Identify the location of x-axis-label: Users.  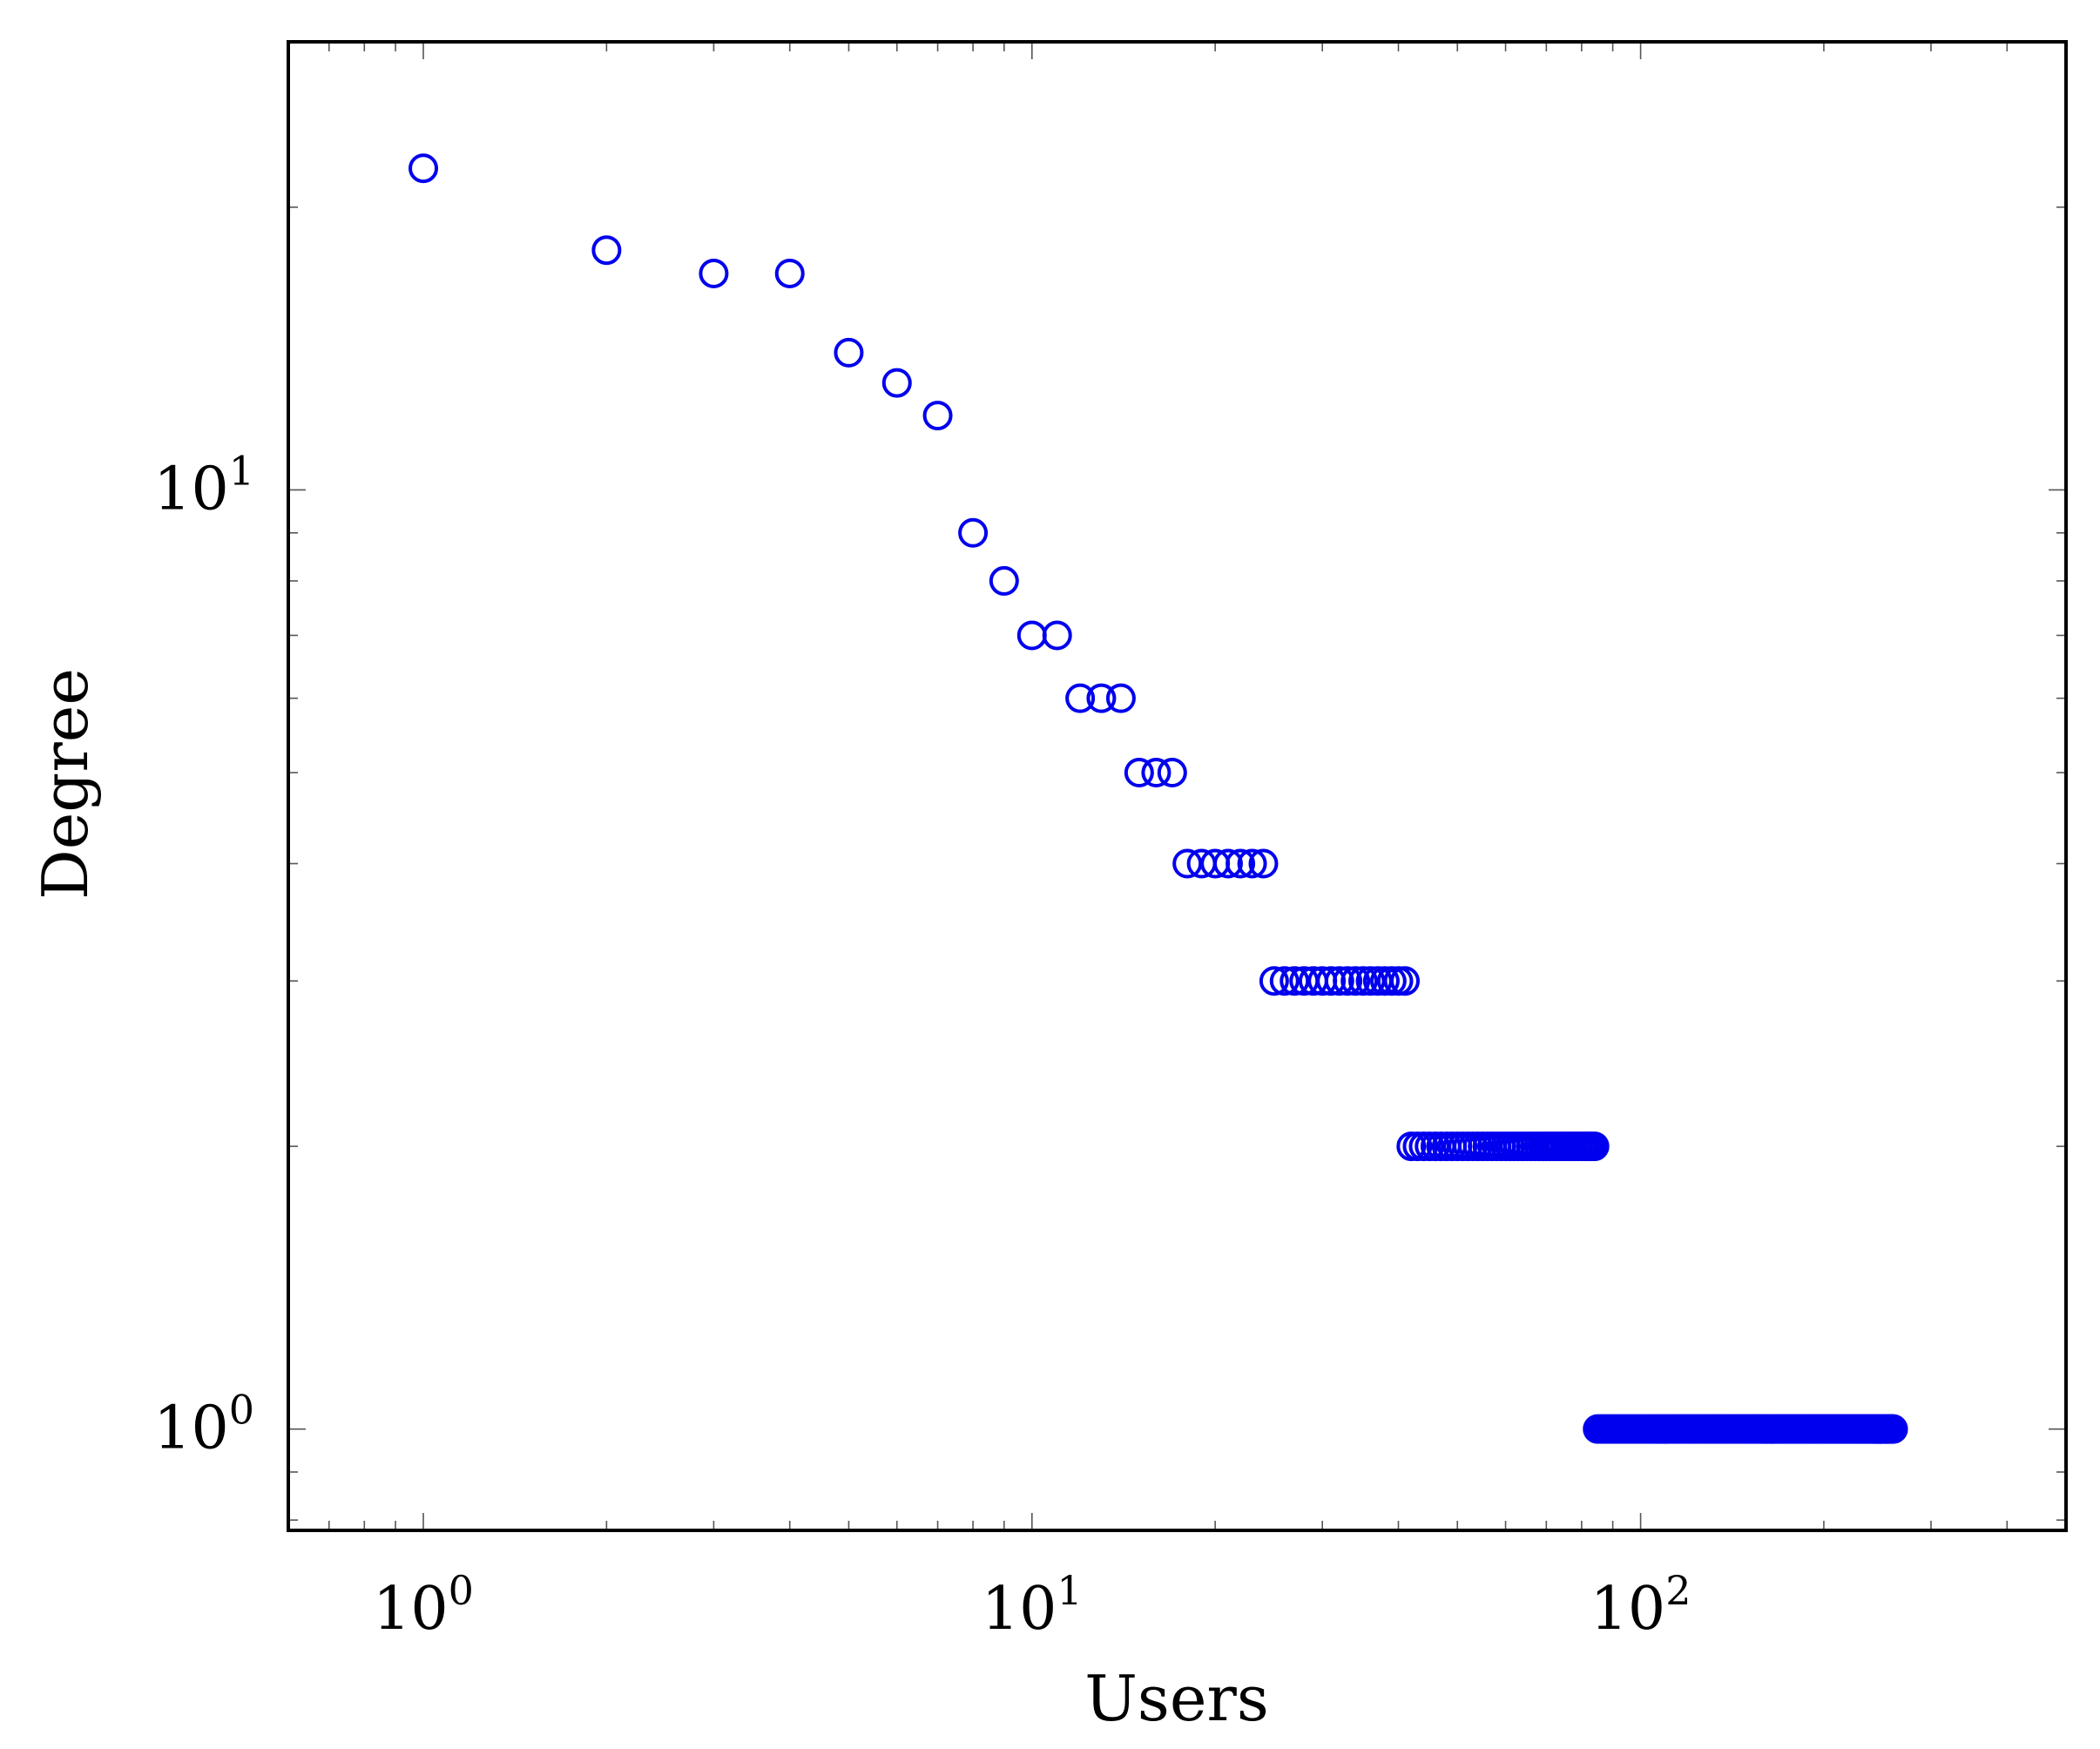
(1176, 1698).